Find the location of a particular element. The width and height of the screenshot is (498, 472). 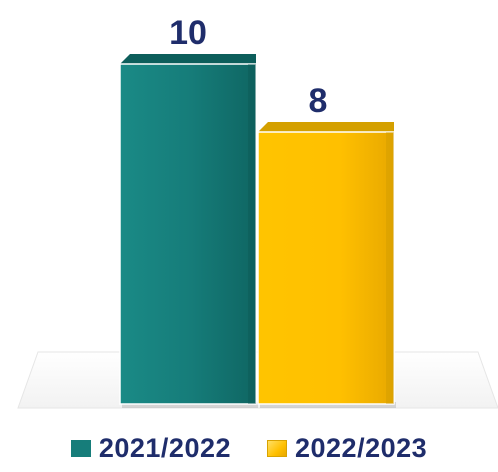

legend: 2021/2022 2022/2023 is located at coordinates (249, 448).